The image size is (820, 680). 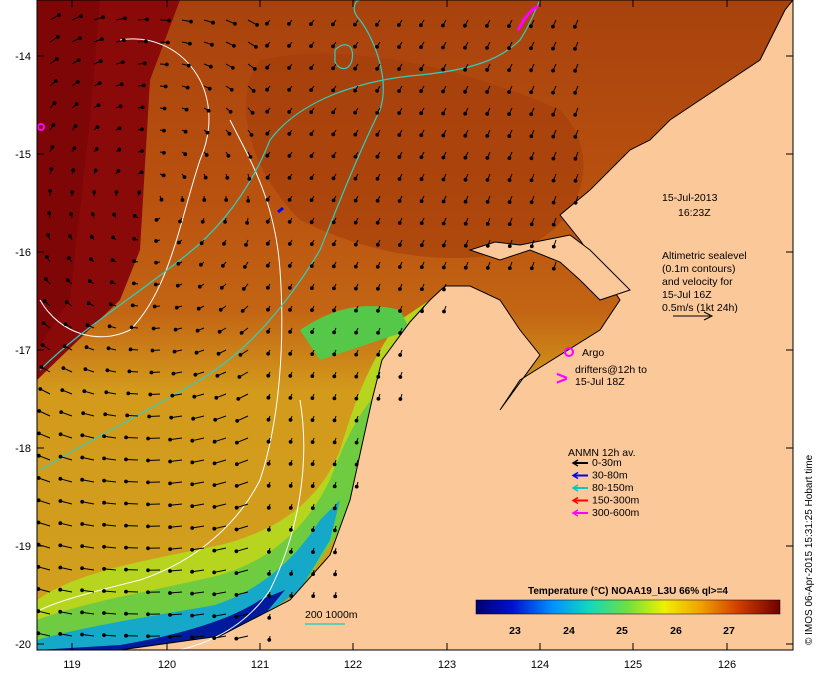 What do you see at coordinates (515, 631) in the screenshot?
I see `colorbar-label: 23` at bounding box center [515, 631].